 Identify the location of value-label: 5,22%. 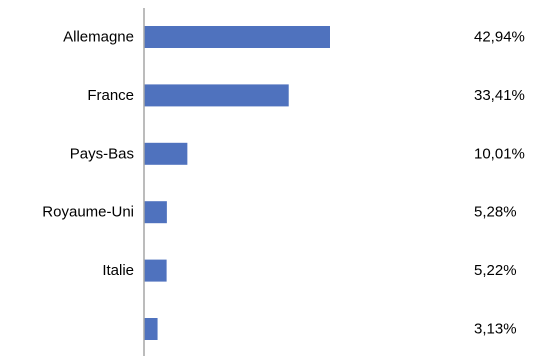
(495, 270).